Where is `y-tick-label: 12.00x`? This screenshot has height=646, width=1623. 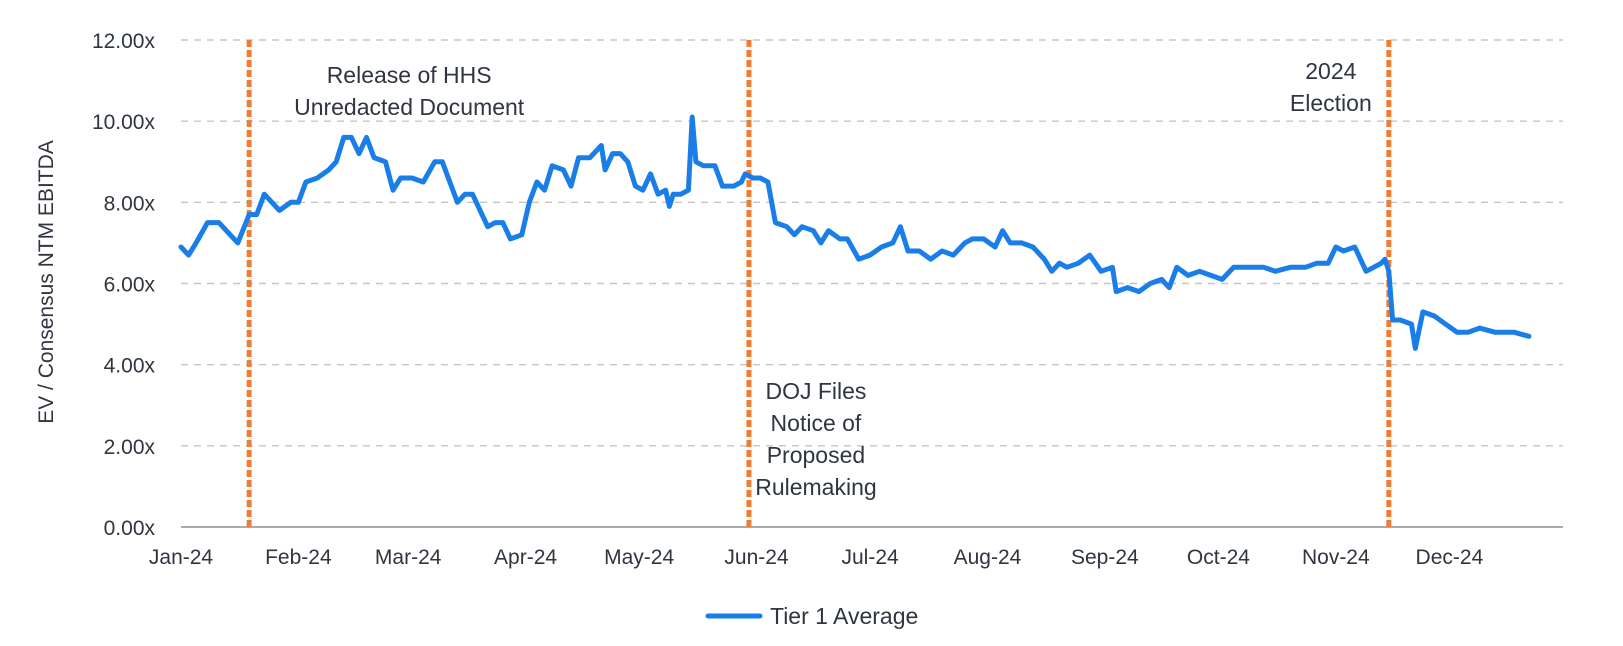 y-tick-label: 12.00x is located at coordinates (124, 41).